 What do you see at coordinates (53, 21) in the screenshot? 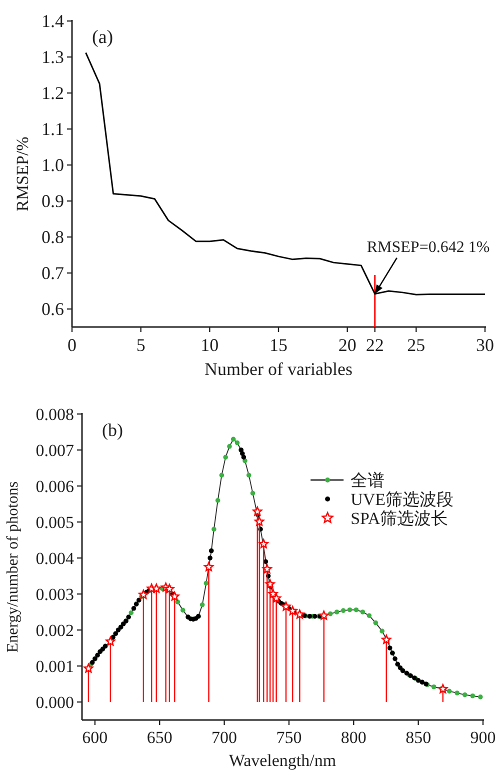
I see `y-tick-label: 1.4` at bounding box center [53, 21].